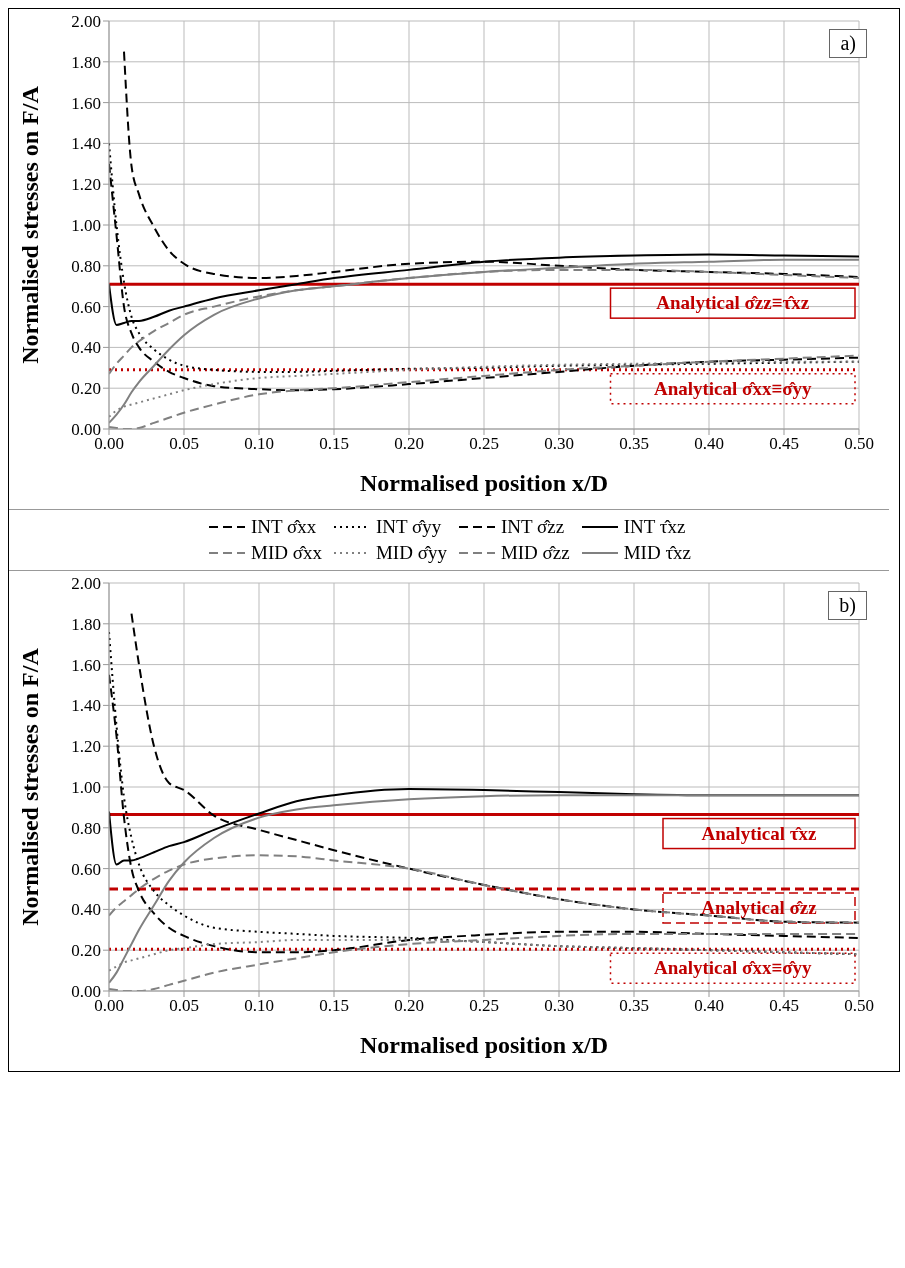  Describe the element at coordinates (535, 553) in the screenshot. I see `legend-label: MID σ̂zz` at that location.